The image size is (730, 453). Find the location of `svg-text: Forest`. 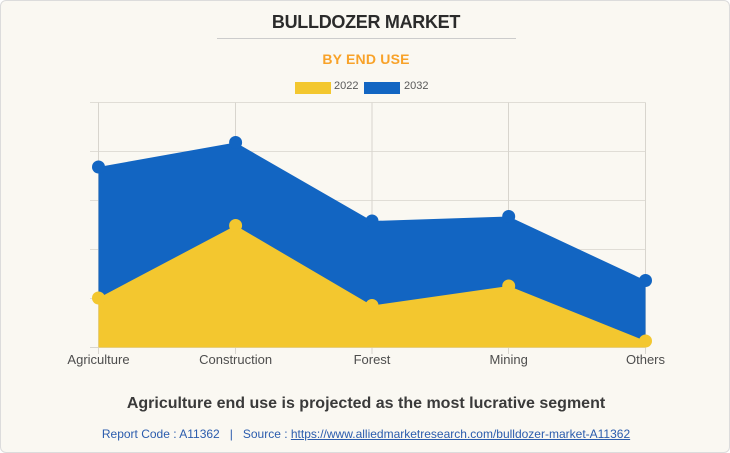

svg-text: Forest is located at coordinates (372, 359).